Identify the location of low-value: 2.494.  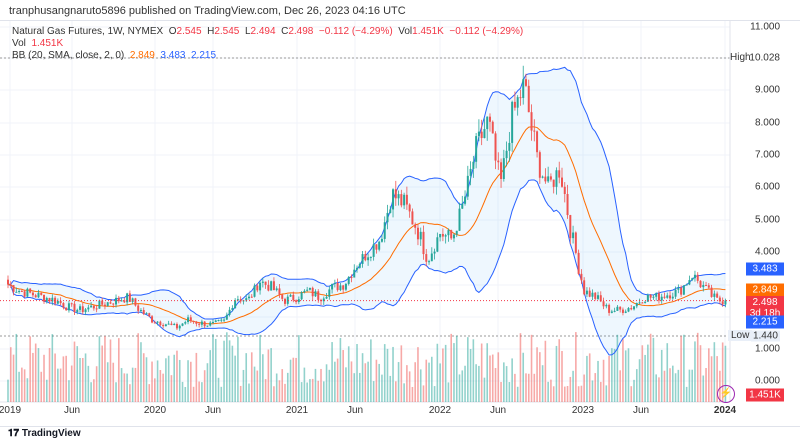
(263, 31).